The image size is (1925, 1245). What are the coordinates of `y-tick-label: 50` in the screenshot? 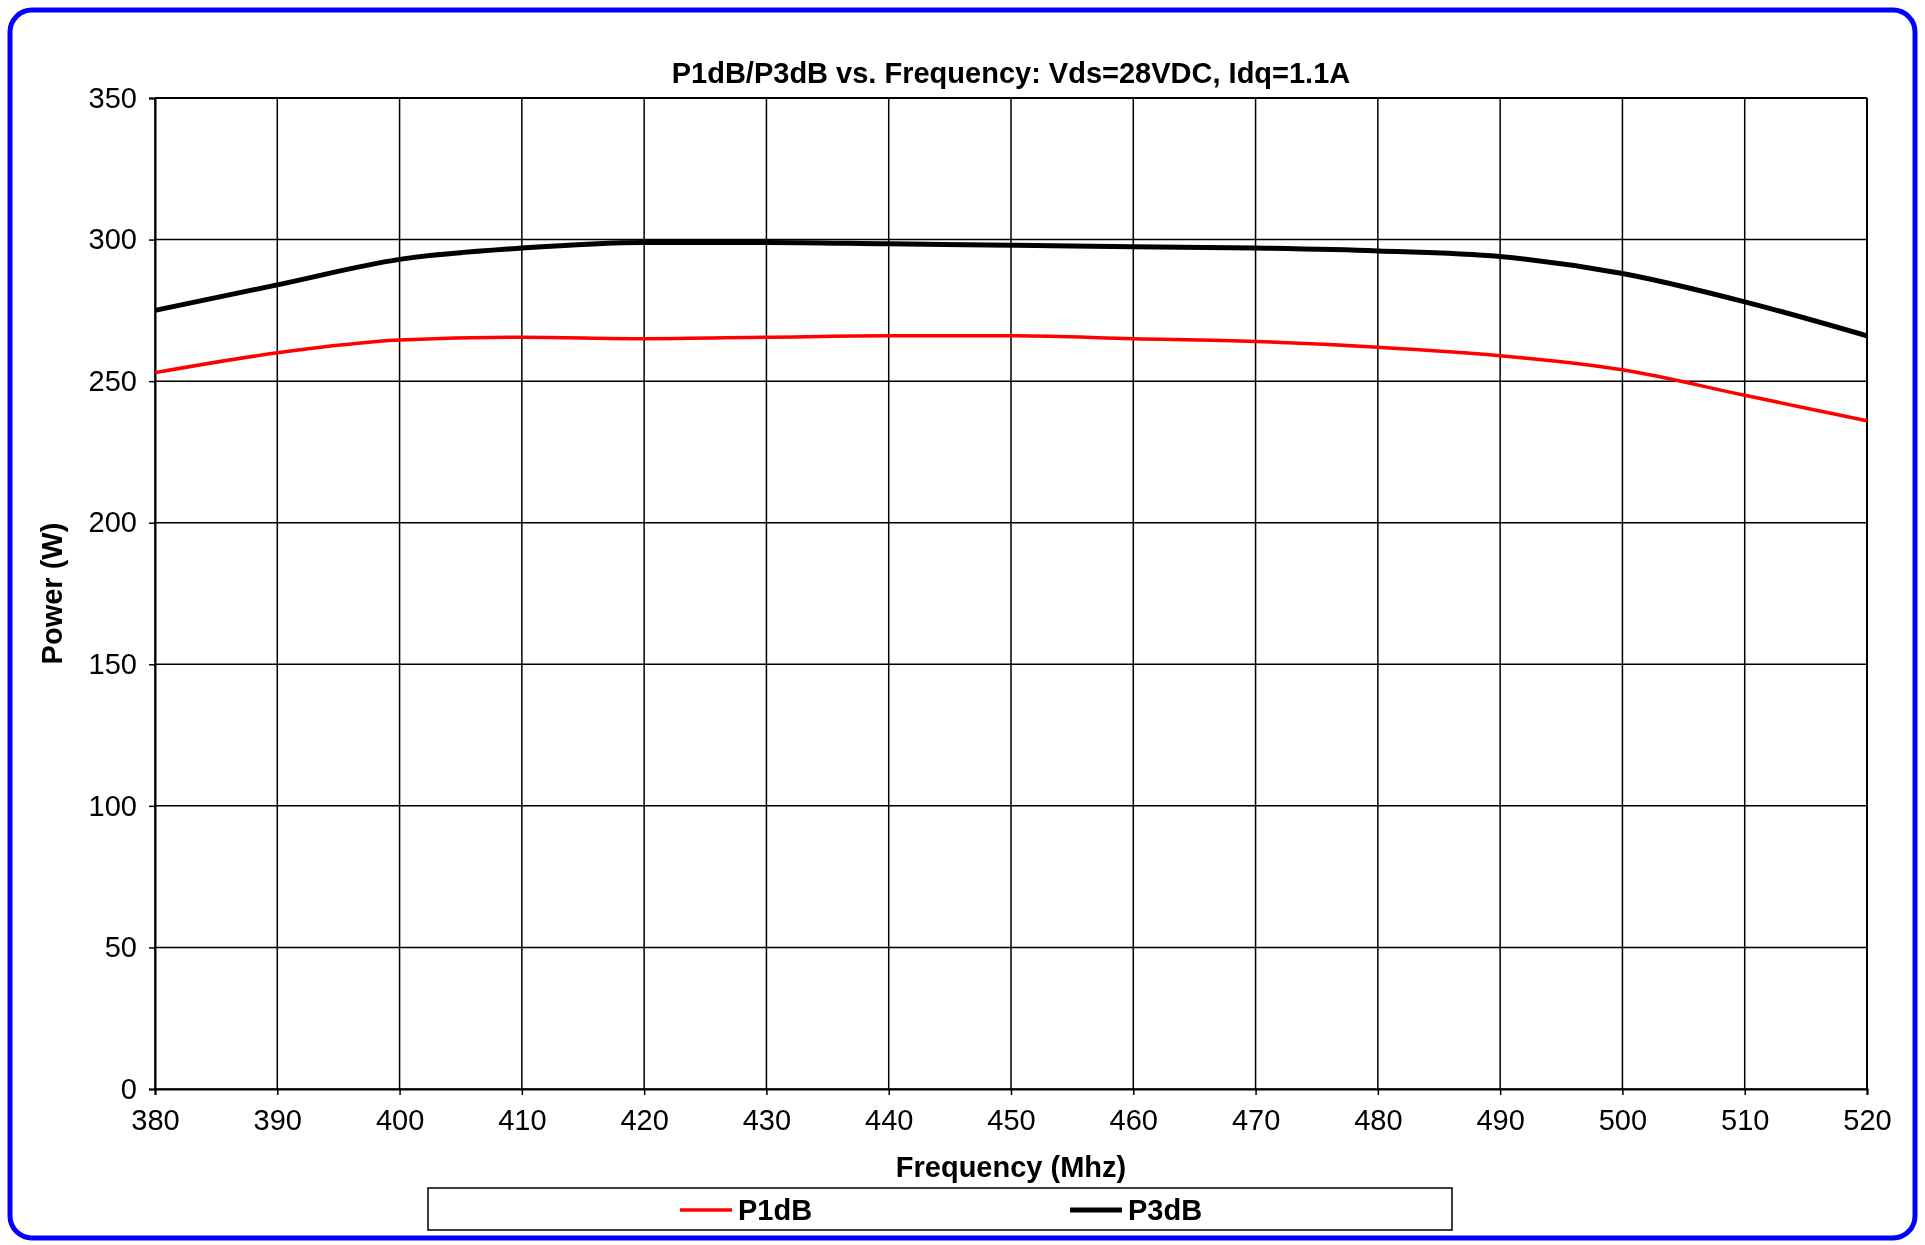 It's located at (120, 947).